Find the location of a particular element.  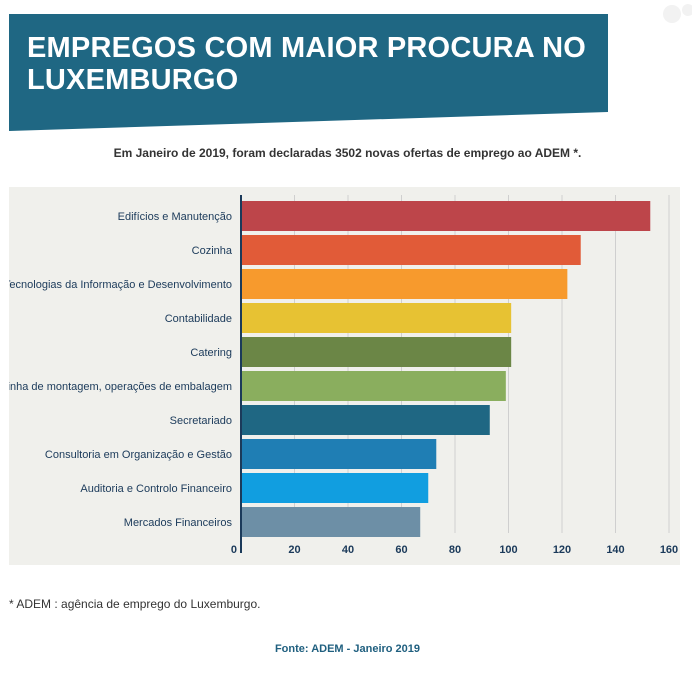

category-label: Mercados Financeiros is located at coordinates (178, 523).